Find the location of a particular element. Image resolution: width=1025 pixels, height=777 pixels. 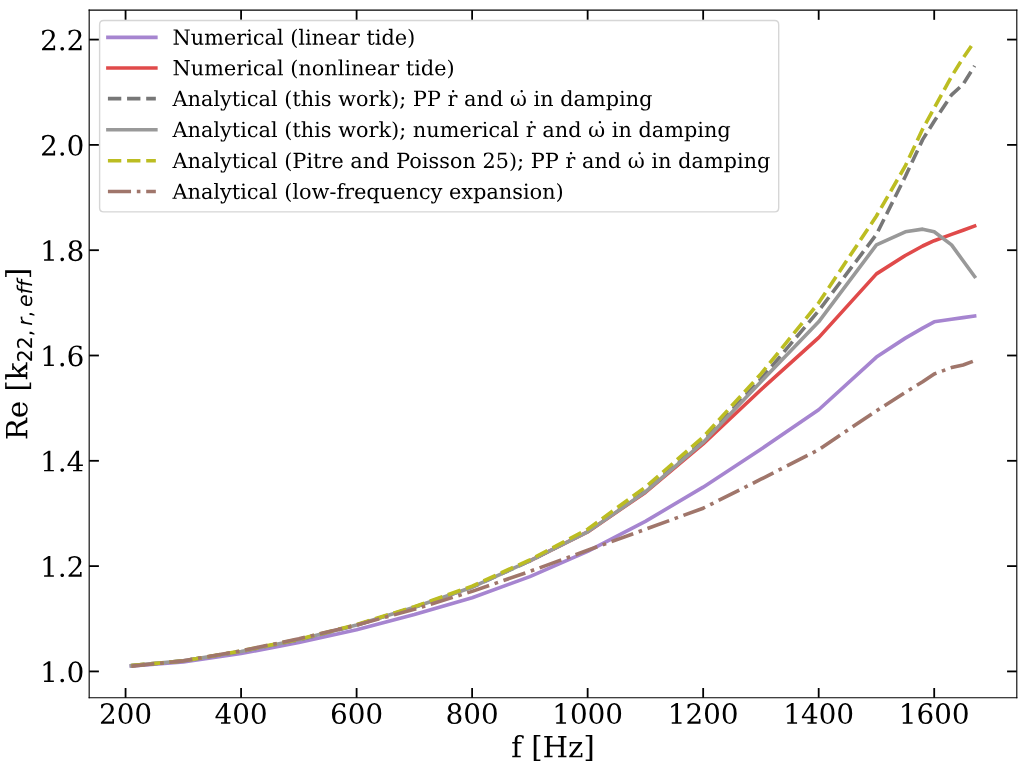

y-axis-title: Re [k$_{22,r,eff}$] is located at coordinates (20, 354).